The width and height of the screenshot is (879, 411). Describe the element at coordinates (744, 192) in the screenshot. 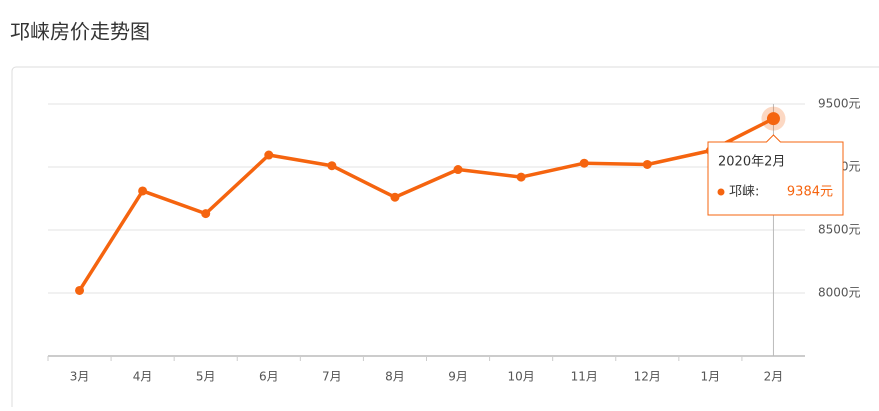

I see `tooltip-name: 邛崃:` at that location.